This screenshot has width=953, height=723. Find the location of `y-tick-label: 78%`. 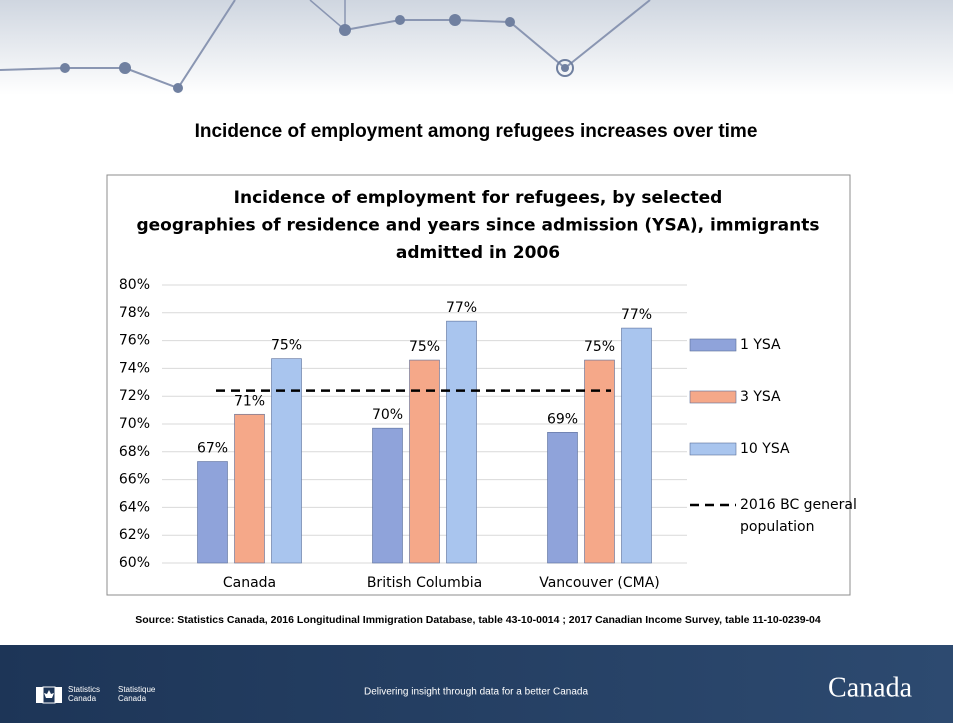

y-tick-label: 78% is located at coordinates (134, 313).